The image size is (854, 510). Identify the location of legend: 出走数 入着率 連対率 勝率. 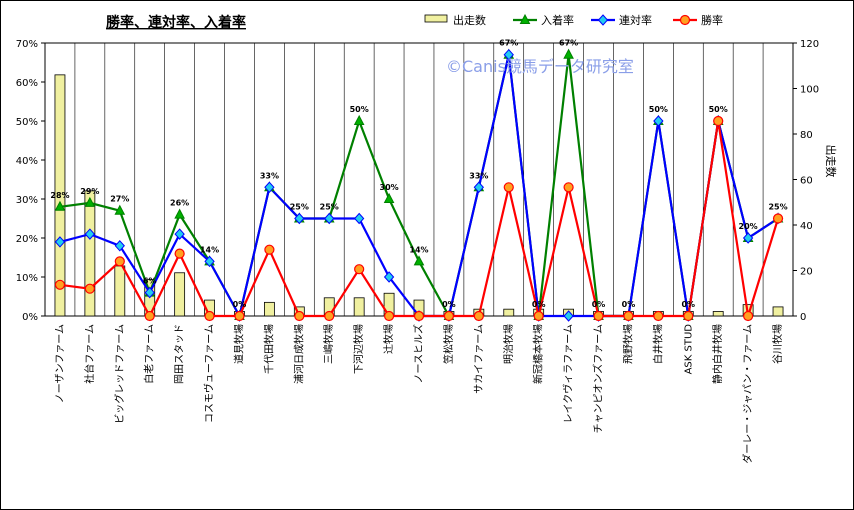
(573, 20).